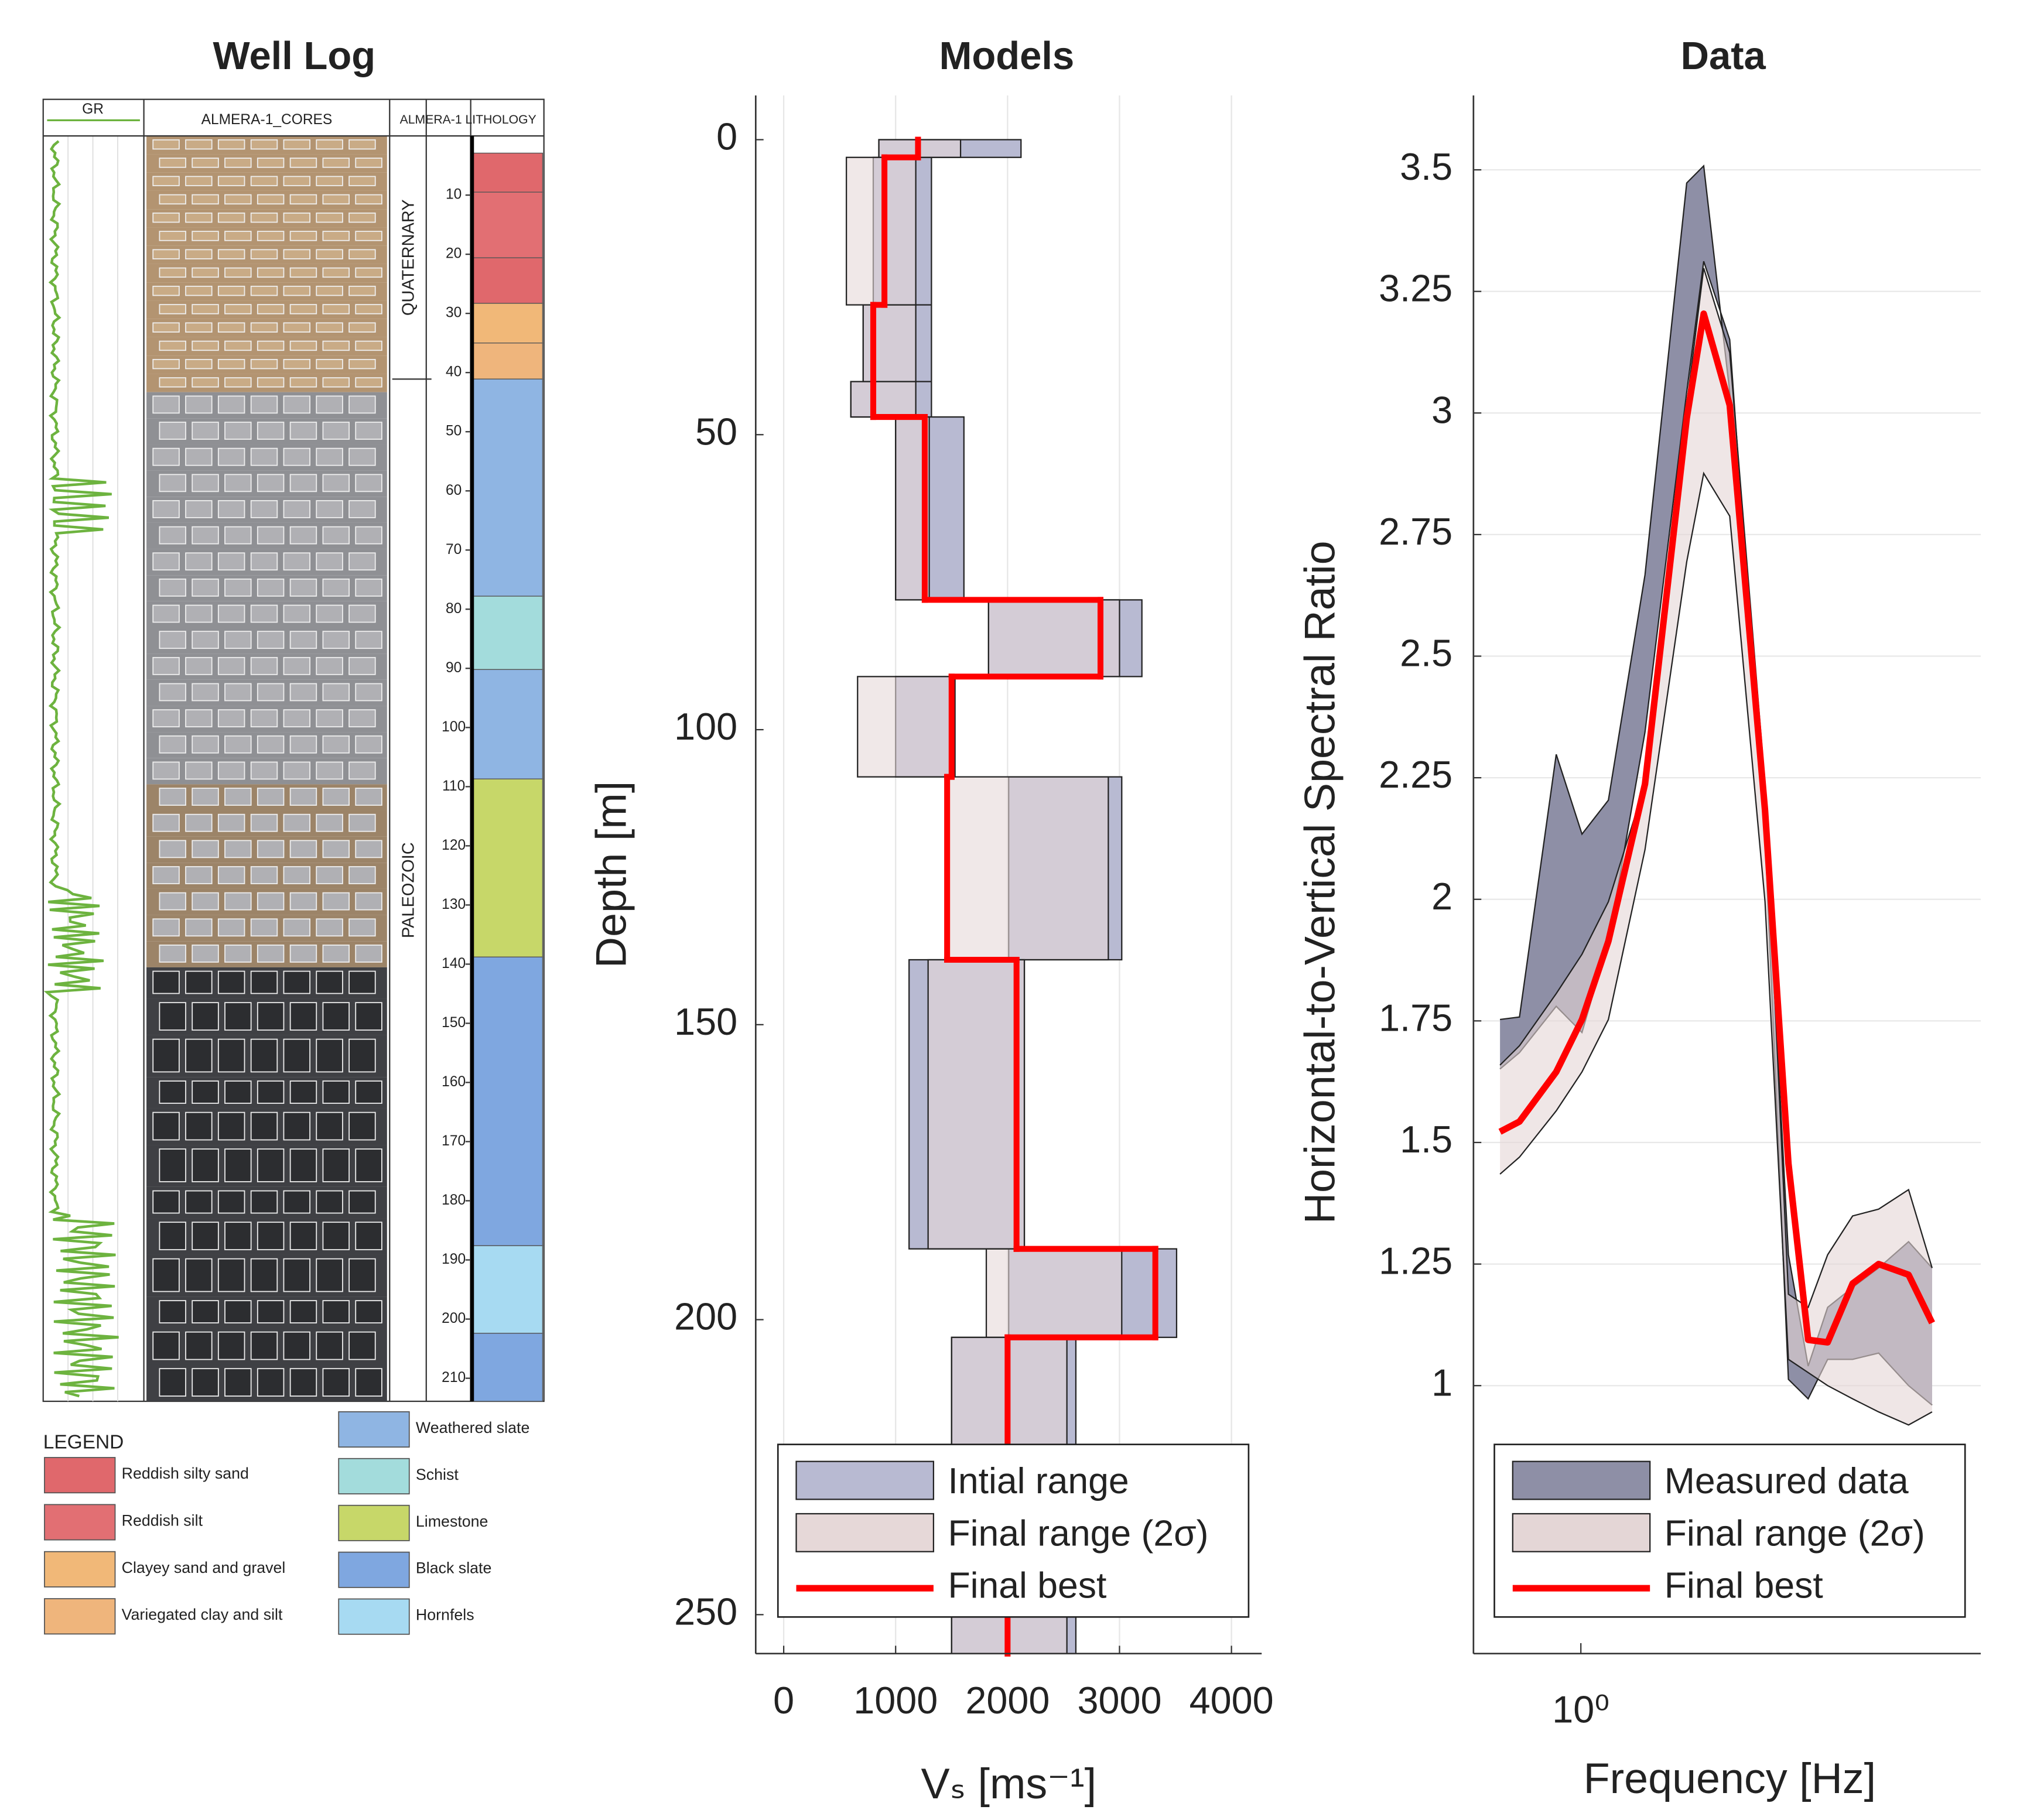 This screenshot has width=2020, height=1820. I want to click on unit-label: PALEOZOIC, so click(408, 890).